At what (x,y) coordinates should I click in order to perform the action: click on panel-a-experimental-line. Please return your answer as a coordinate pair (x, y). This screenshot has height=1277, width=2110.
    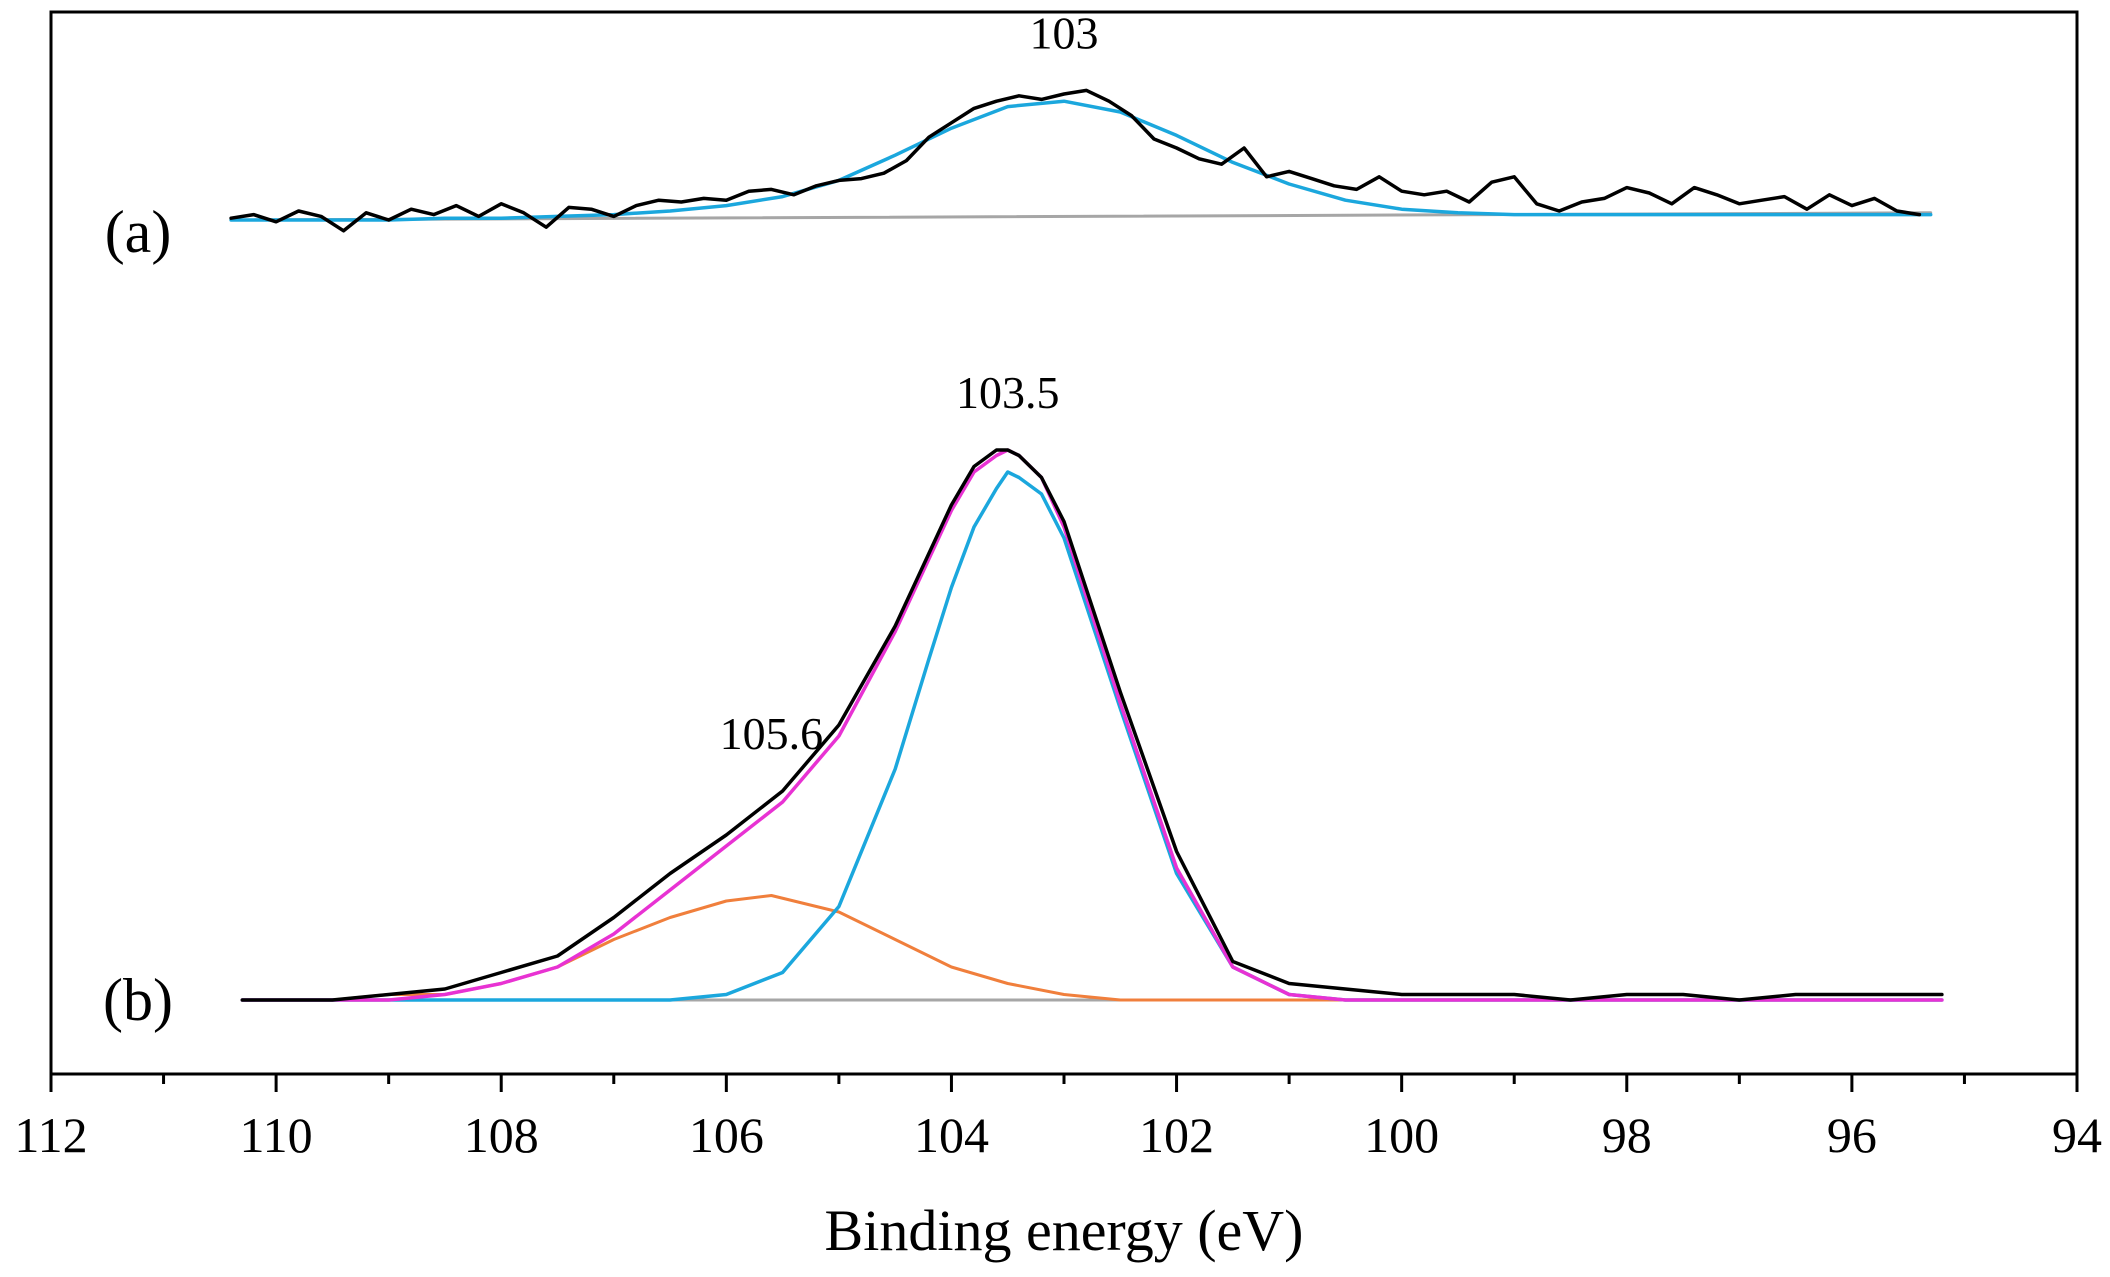
    Looking at the image, I should click on (1075, 160).